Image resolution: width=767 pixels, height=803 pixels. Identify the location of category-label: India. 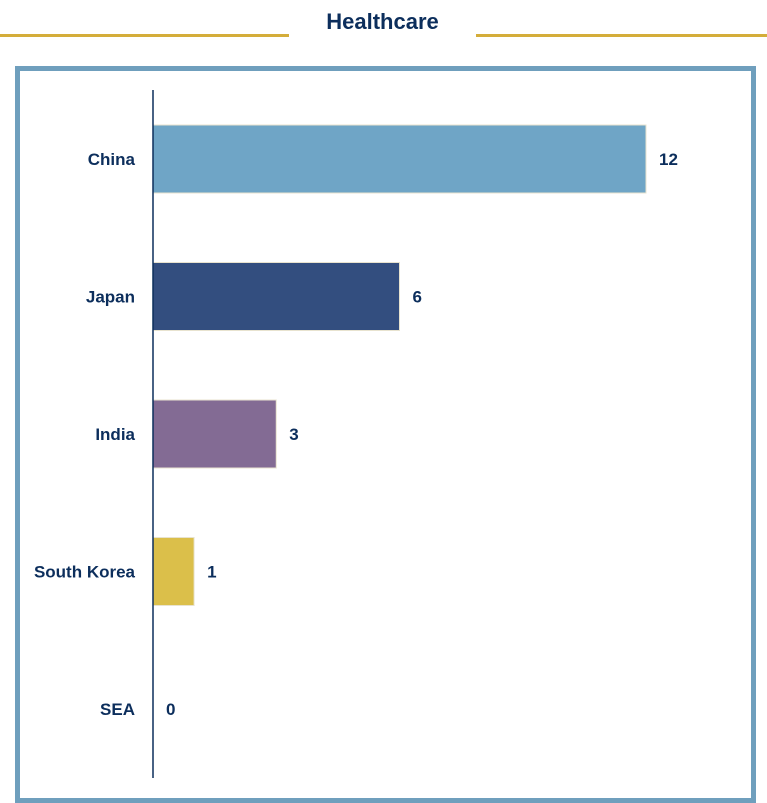
(115, 434).